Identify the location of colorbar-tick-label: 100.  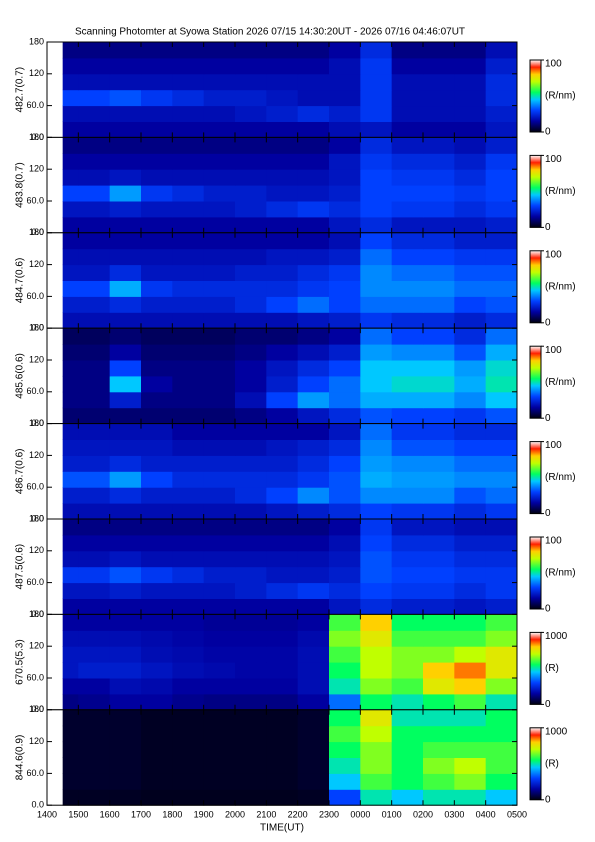
(553, 445).